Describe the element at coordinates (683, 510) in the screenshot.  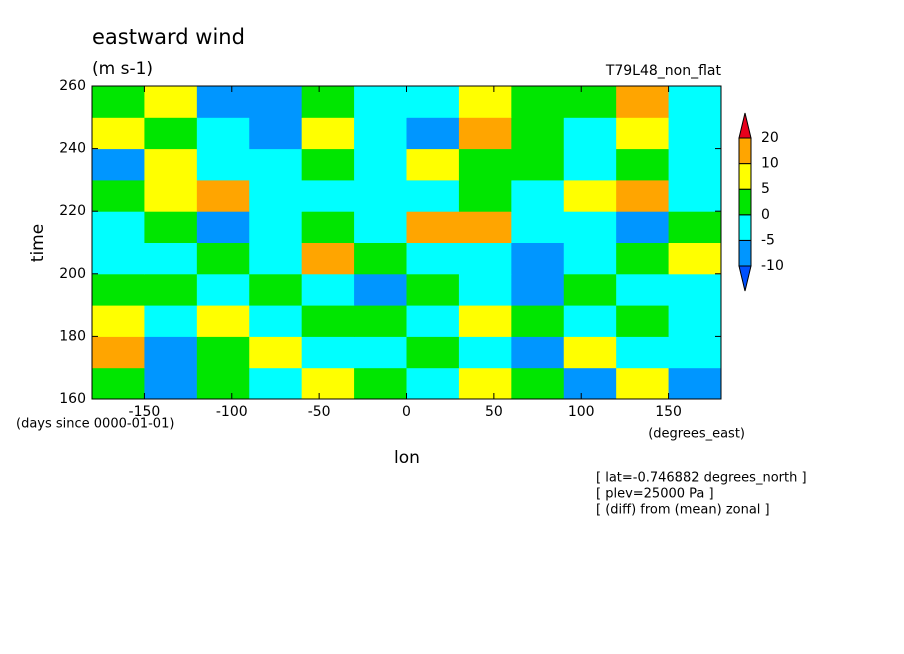
I see `note: [ (diff) from (mean) zonal ]` at that location.